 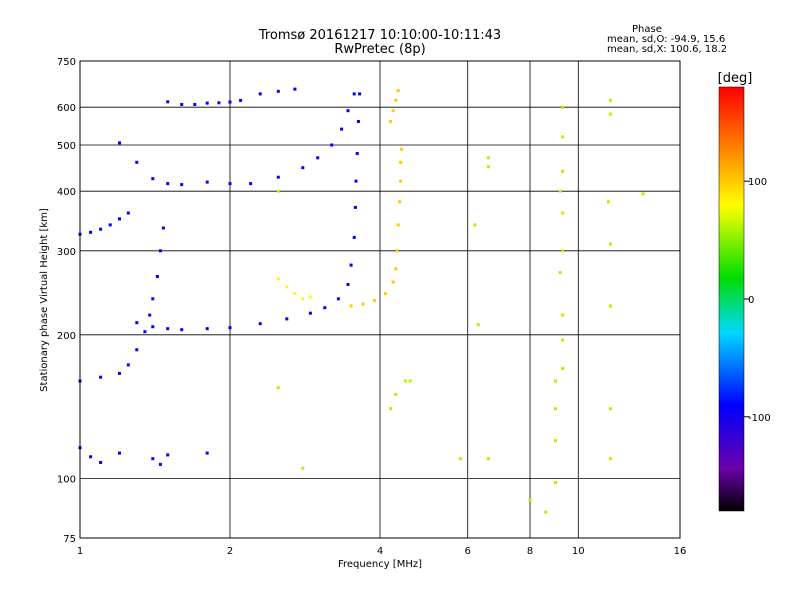 I want to click on chart-subtitle: RwPretec (8p), so click(x=380, y=49).